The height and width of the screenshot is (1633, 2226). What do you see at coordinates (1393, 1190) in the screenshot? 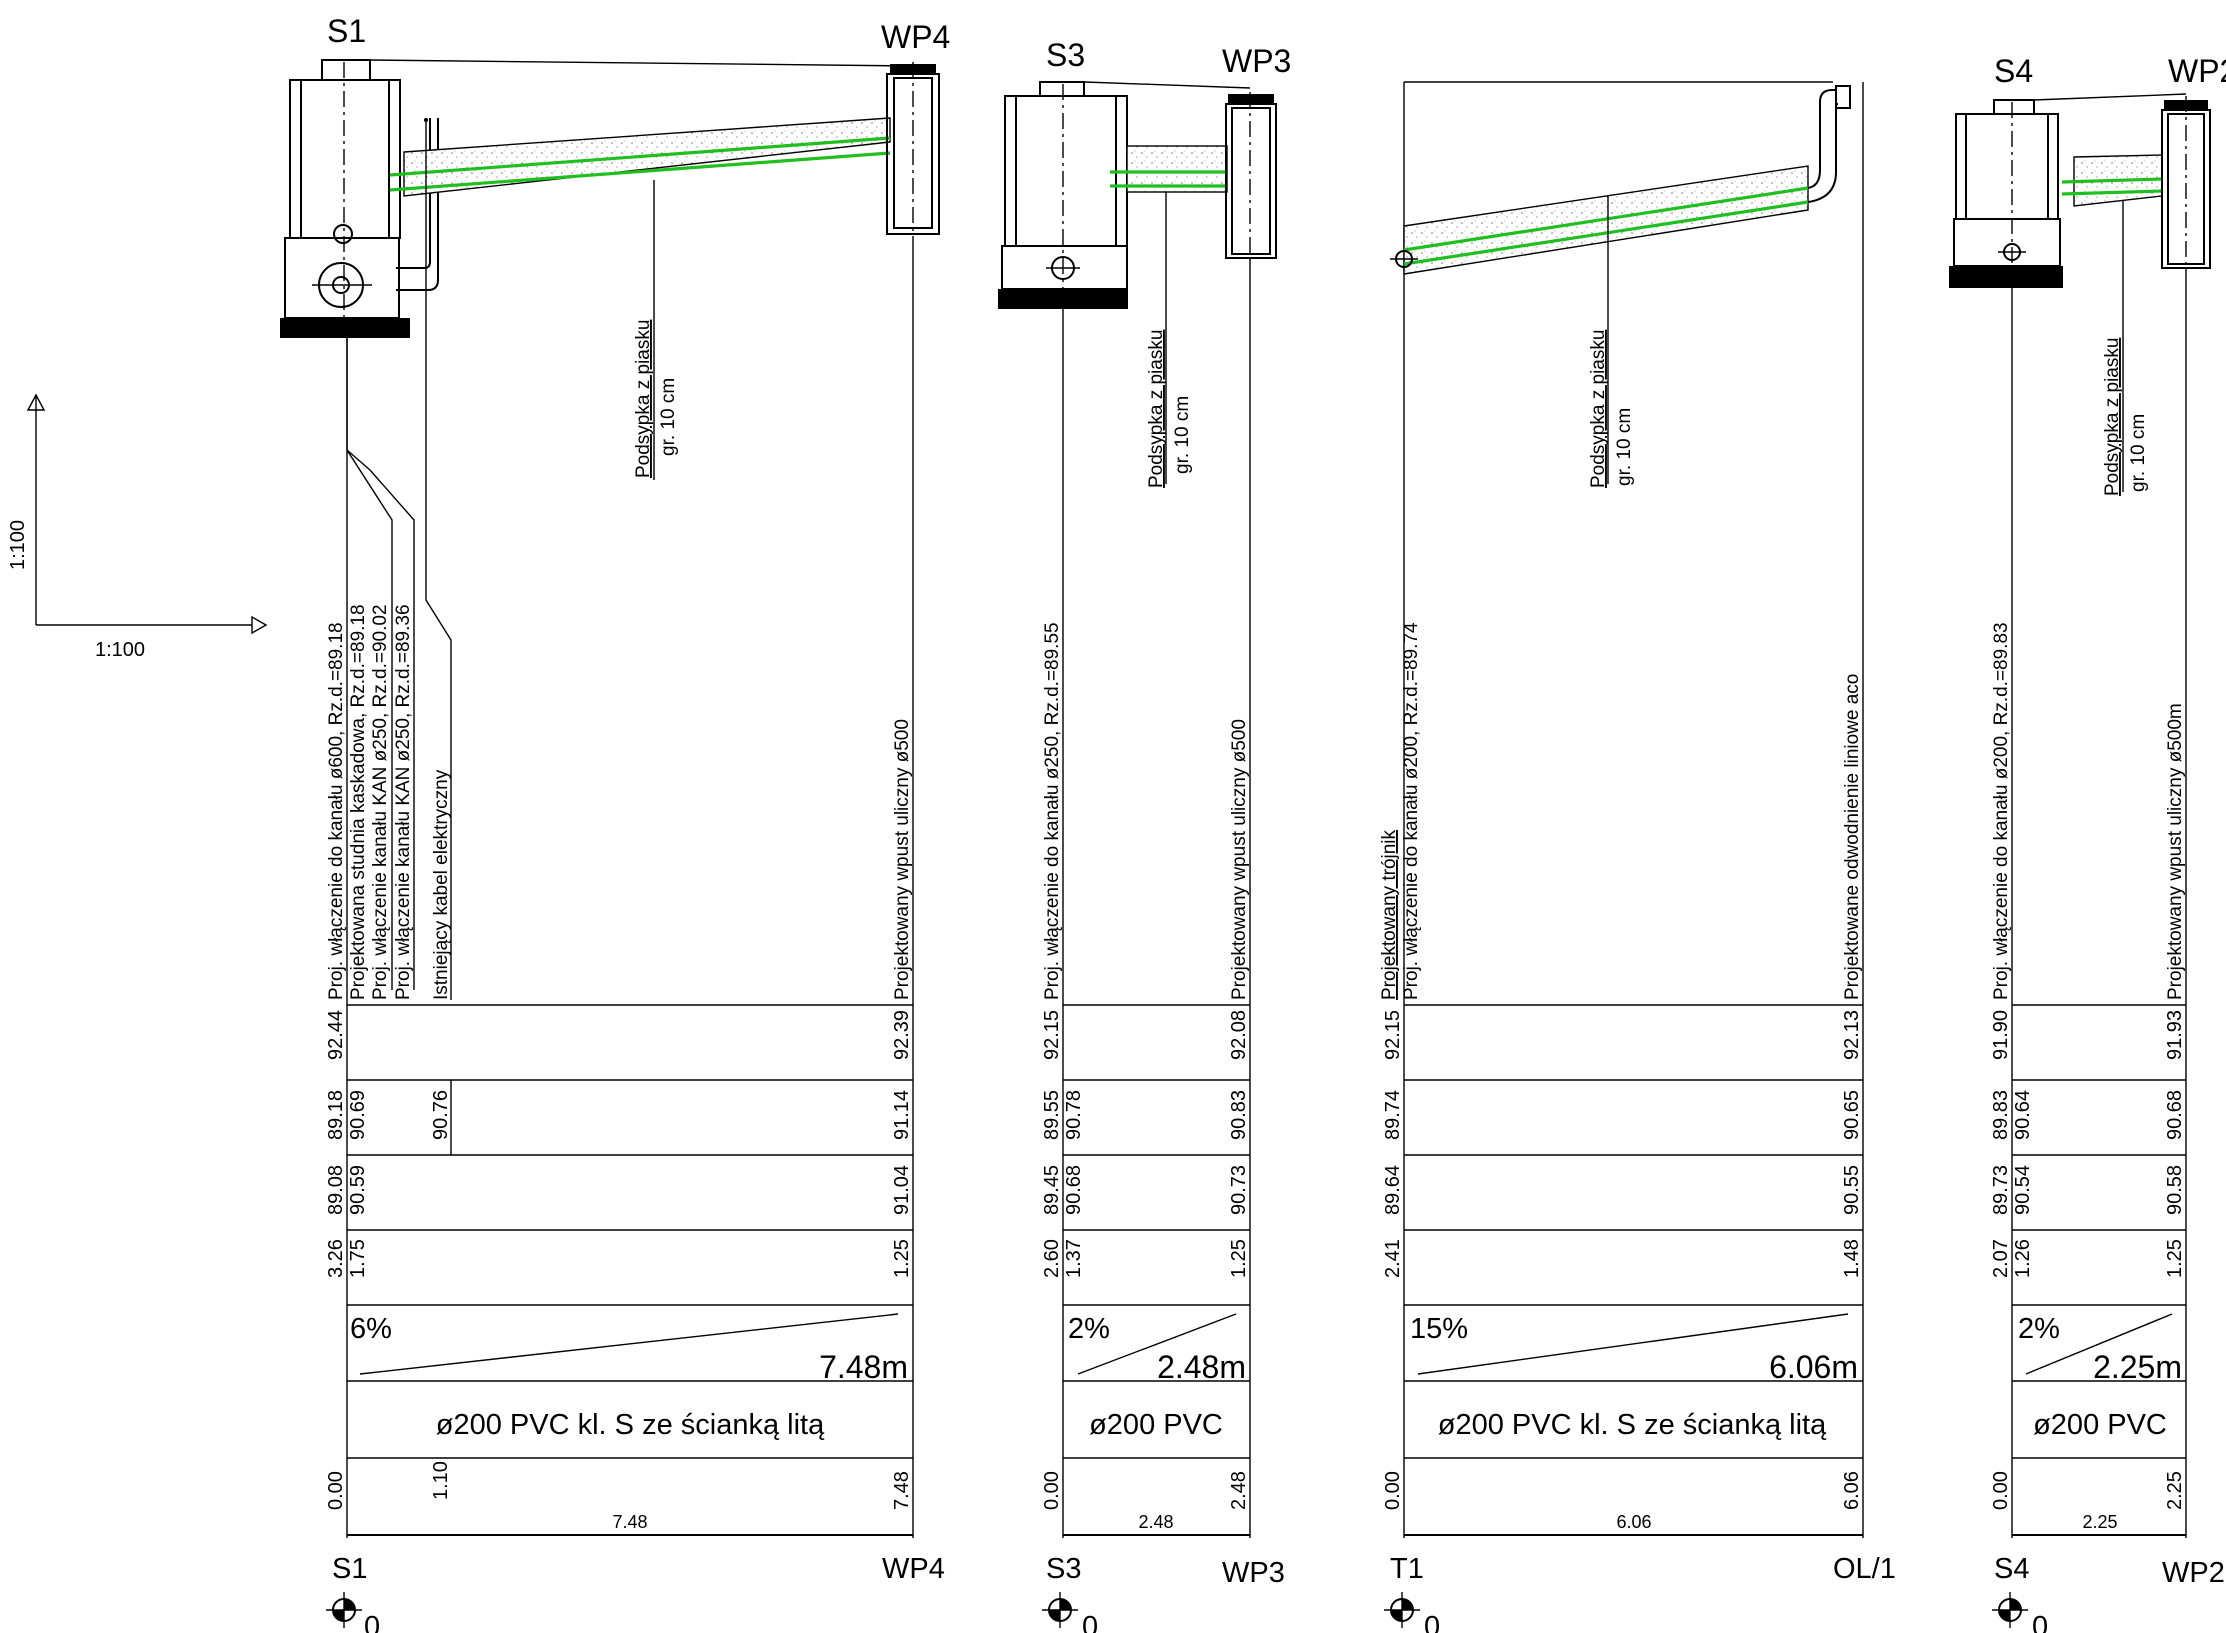
I see `p3-bottom-start: 89.64` at bounding box center [1393, 1190].